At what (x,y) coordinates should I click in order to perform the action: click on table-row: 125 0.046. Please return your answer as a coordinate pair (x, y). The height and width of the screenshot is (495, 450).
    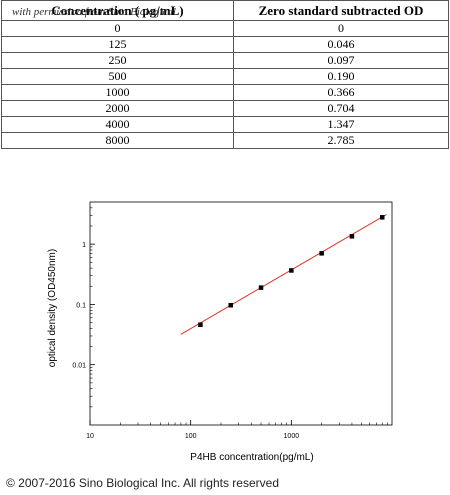
    Looking at the image, I should click on (225, 44).